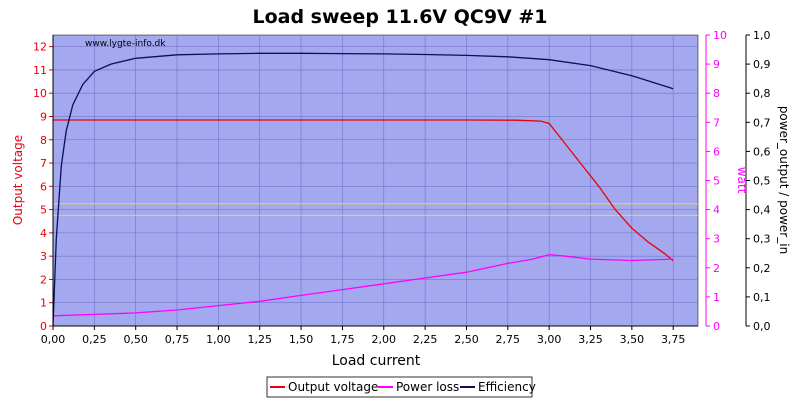 This screenshot has width=800, height=400. Describe the element at coordinates (673, 339) in the screenshot. I see `x-tick-label: 3,75` at that location.